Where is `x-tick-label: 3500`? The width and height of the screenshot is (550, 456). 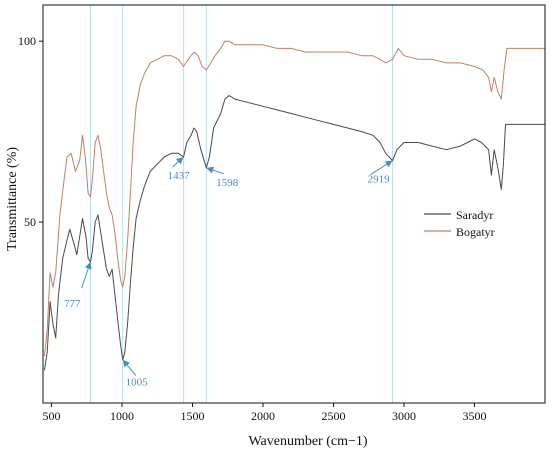
x-tick-label: 3500 is located at coordinates (474, 416).